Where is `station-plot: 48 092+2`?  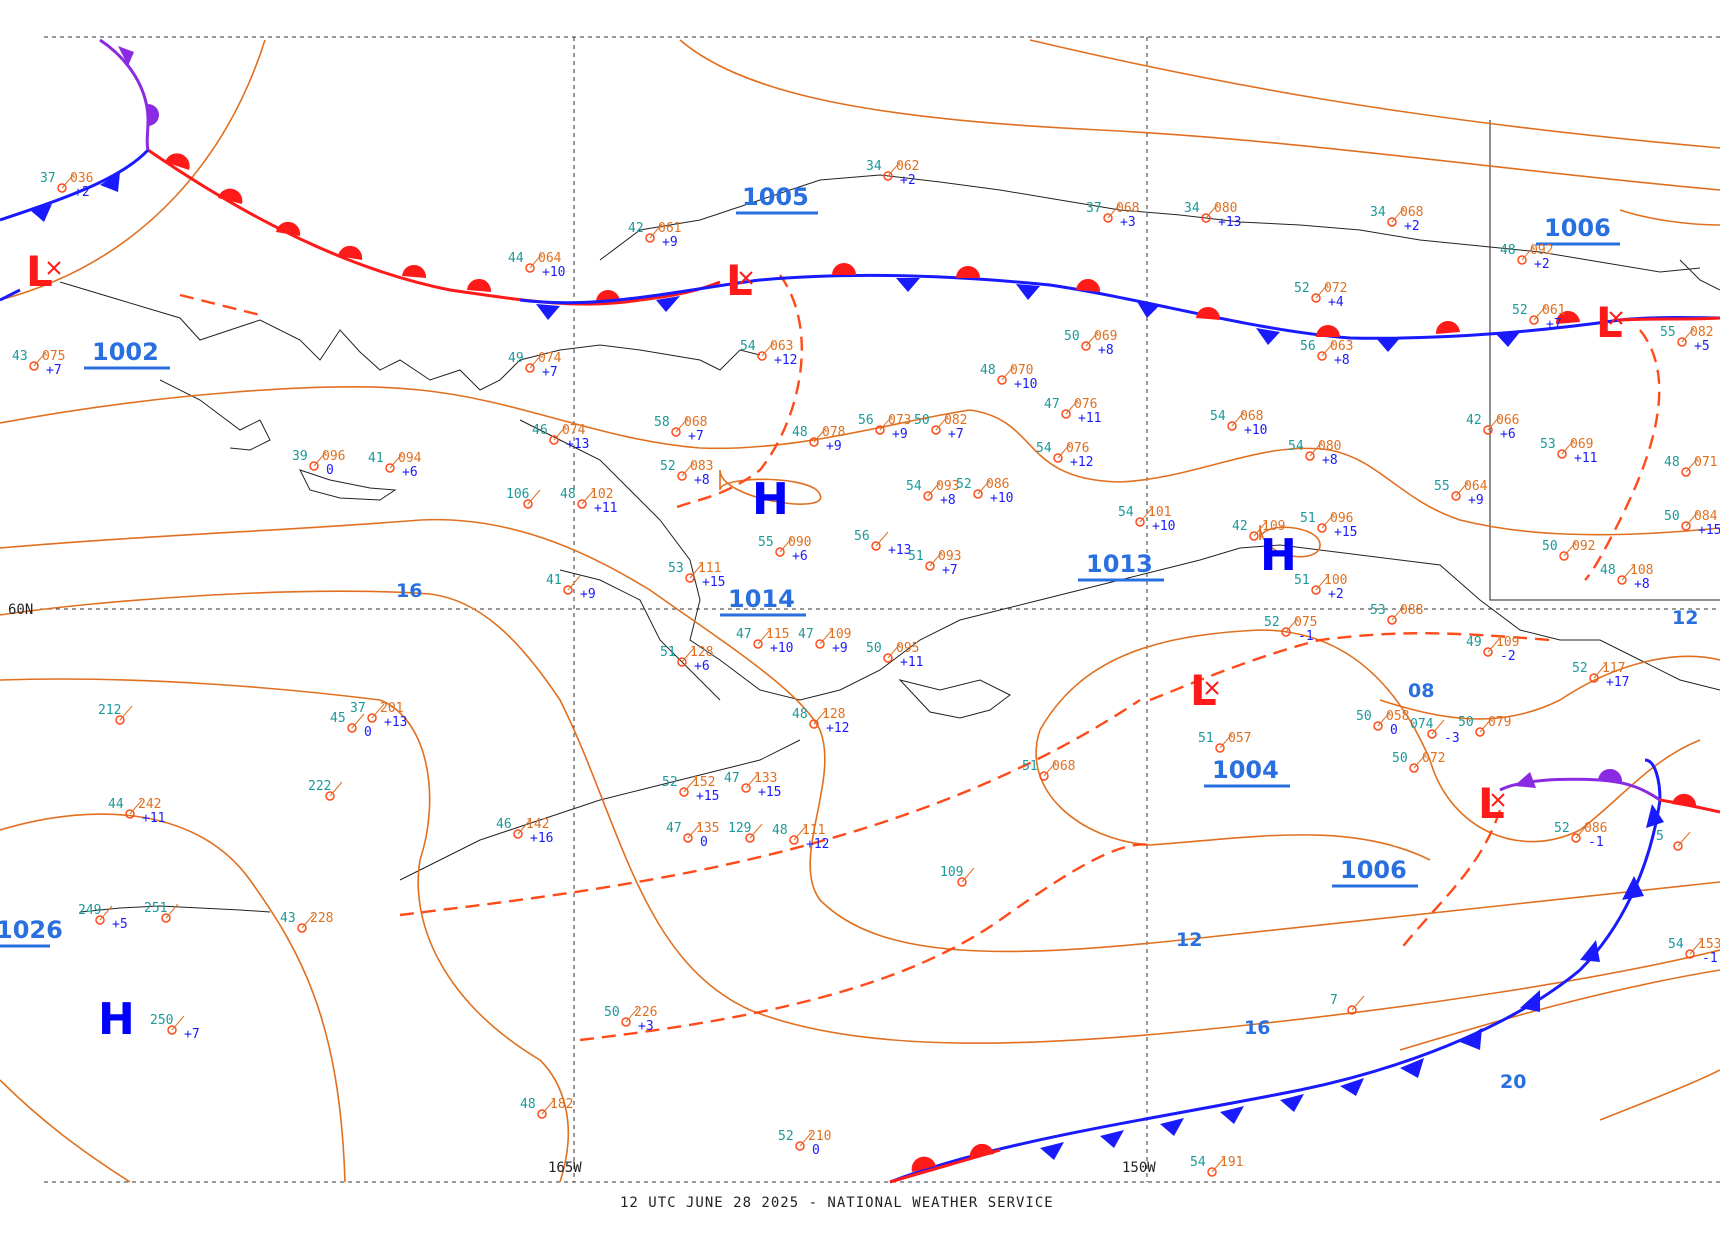
station-plot: 48 092+2 is located at coordinates (1526, 257).